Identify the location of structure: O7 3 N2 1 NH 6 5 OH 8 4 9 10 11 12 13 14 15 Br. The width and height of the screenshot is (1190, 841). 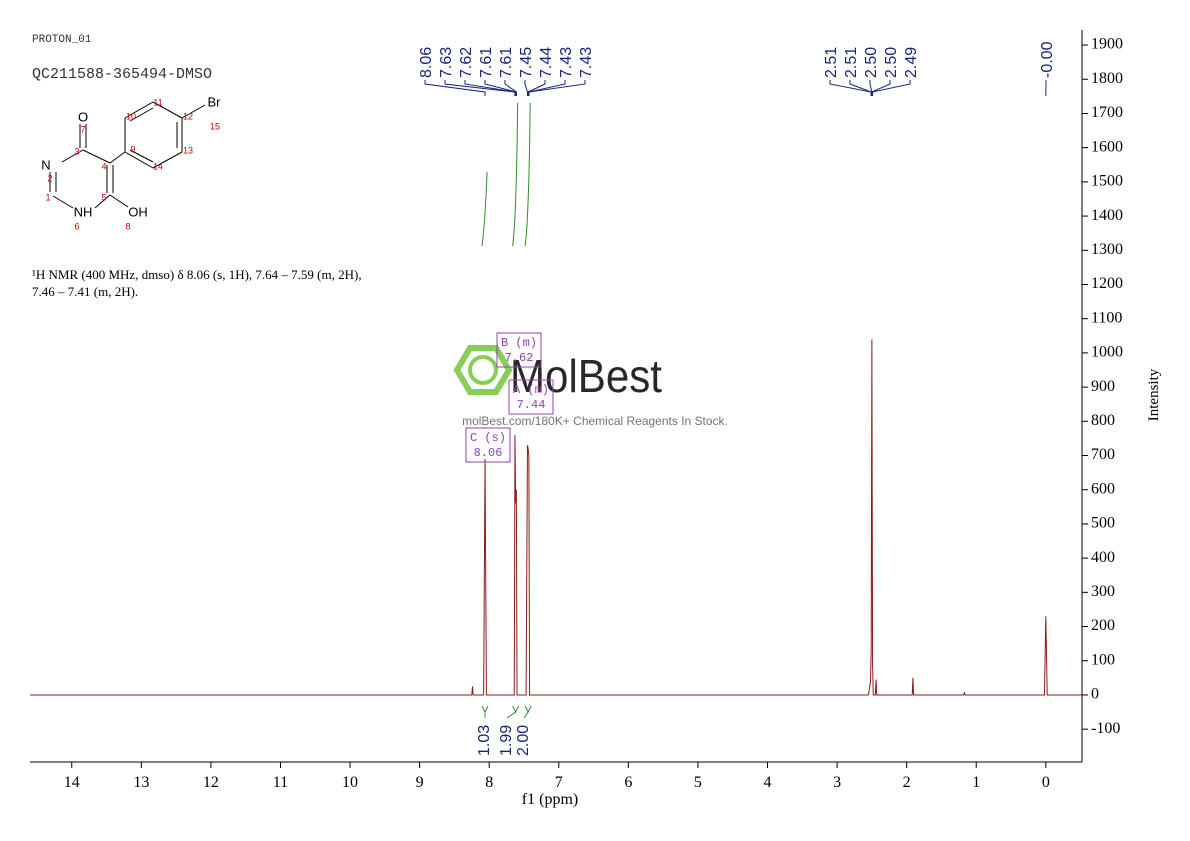
(131, 162).